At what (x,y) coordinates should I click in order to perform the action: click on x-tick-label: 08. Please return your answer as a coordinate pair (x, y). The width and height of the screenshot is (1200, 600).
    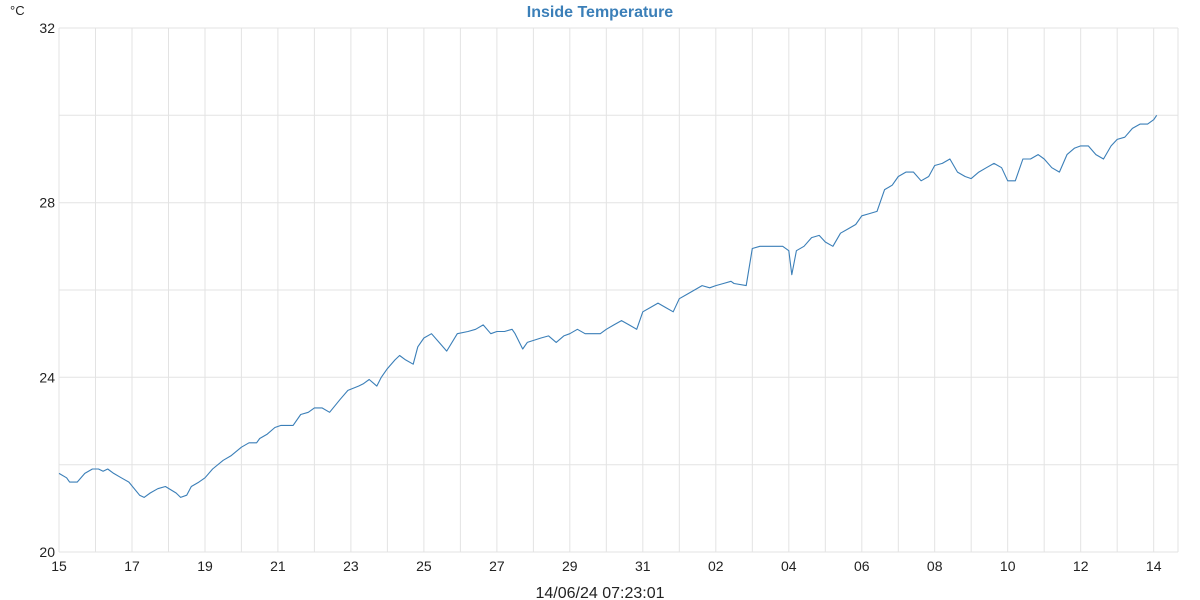
    Looking at the image, I should click on (935, 566).